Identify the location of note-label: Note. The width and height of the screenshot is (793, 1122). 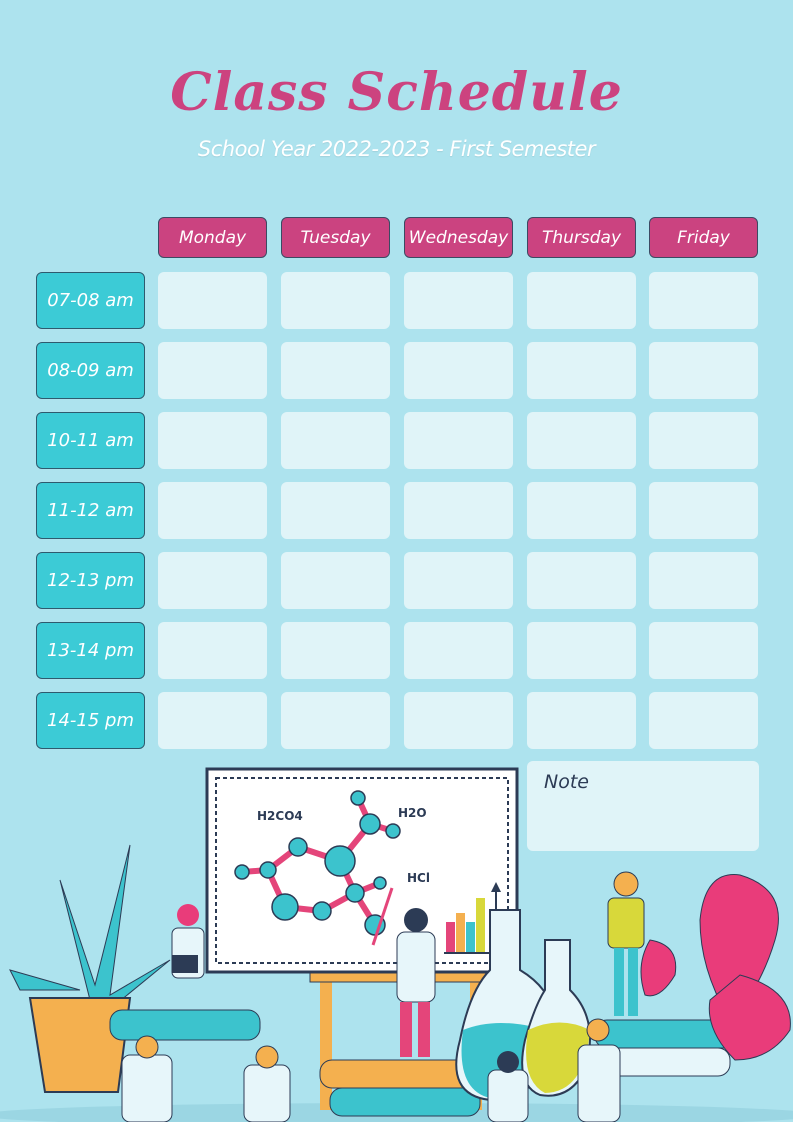
(566, 782).